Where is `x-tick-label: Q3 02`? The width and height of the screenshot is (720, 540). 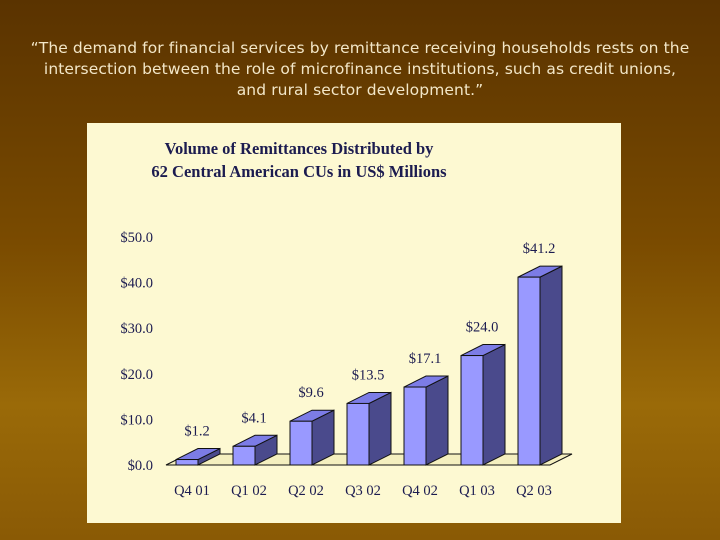 x-tick-label: Q3 02 is located at coordinates (363, 491).